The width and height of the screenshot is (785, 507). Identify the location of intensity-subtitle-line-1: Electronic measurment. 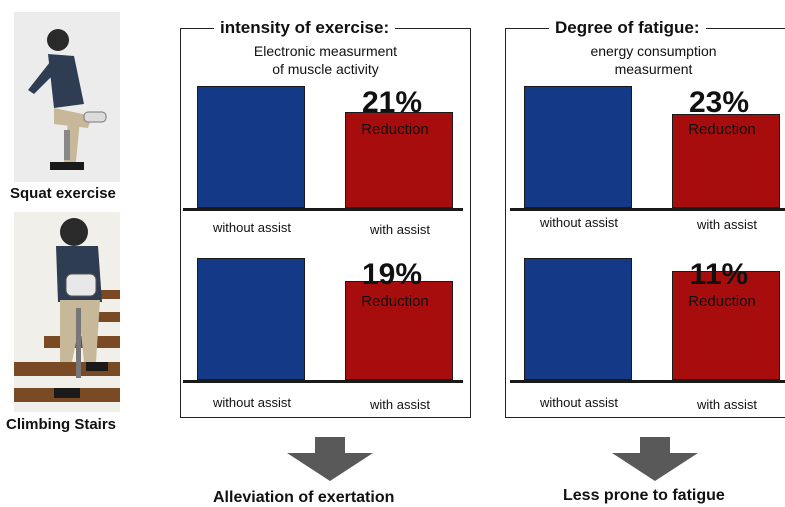
(325, 51).